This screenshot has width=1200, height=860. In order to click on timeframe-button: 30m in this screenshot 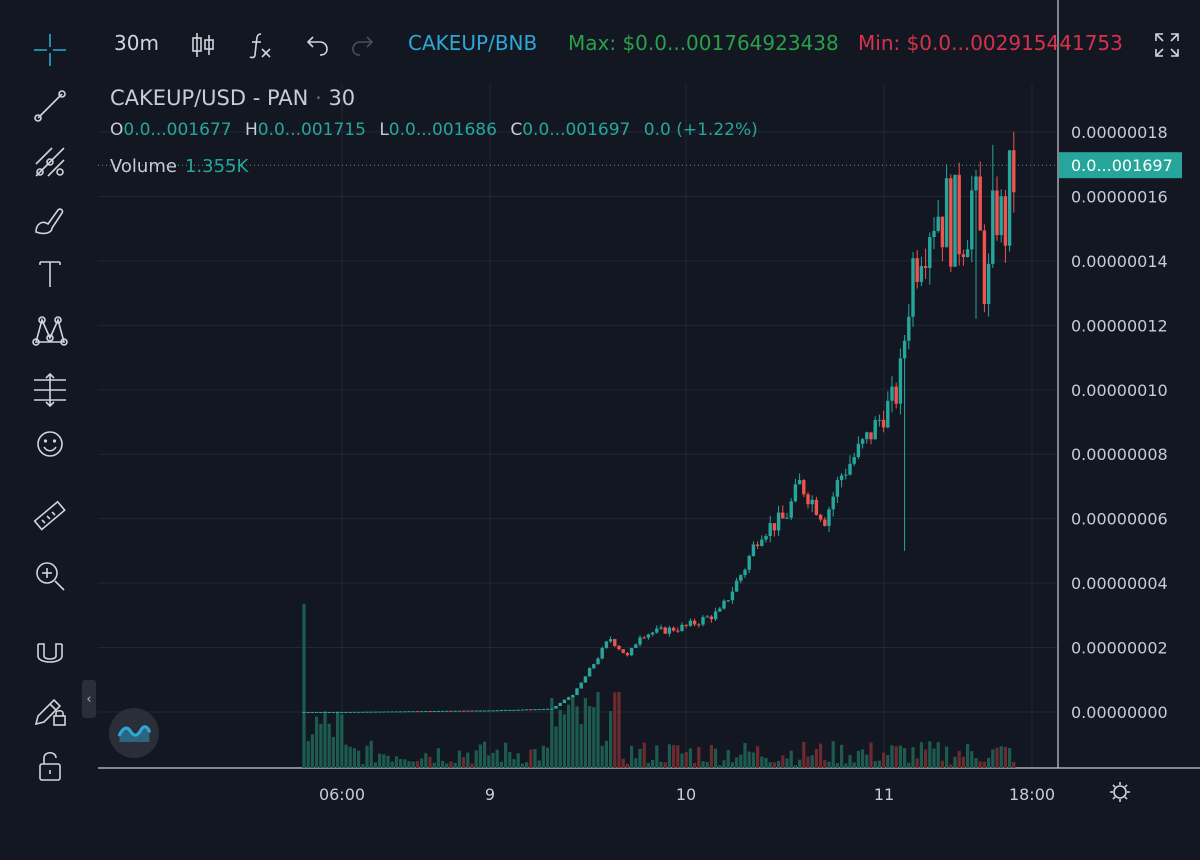, I will do `click(136, 43)`.